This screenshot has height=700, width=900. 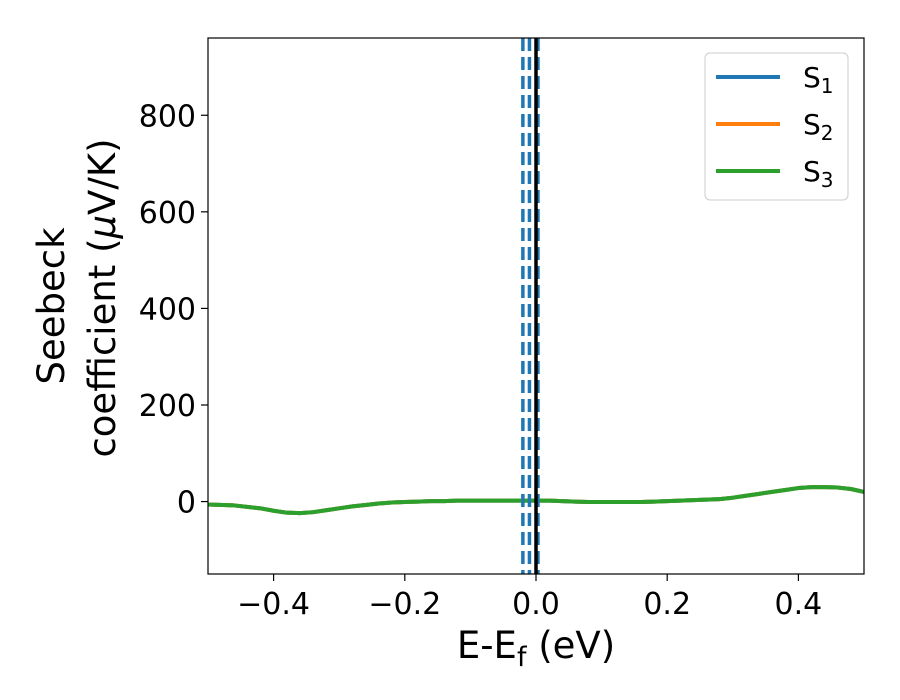 I want to click on legend-label-S1: S1, so click(x=818, y=79).